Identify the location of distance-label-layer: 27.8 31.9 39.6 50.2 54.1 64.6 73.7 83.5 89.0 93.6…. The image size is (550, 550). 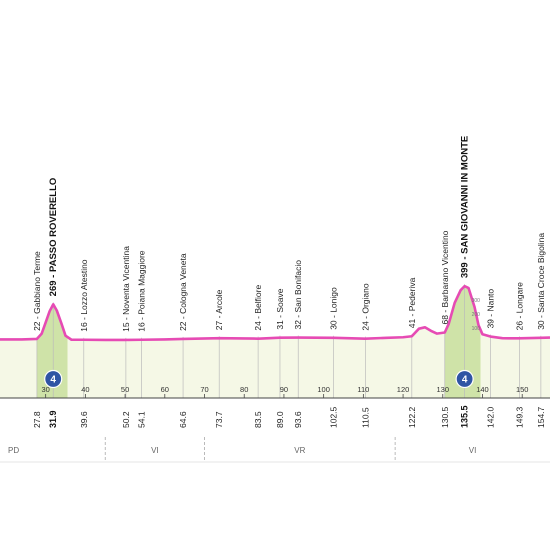
(289, 416).